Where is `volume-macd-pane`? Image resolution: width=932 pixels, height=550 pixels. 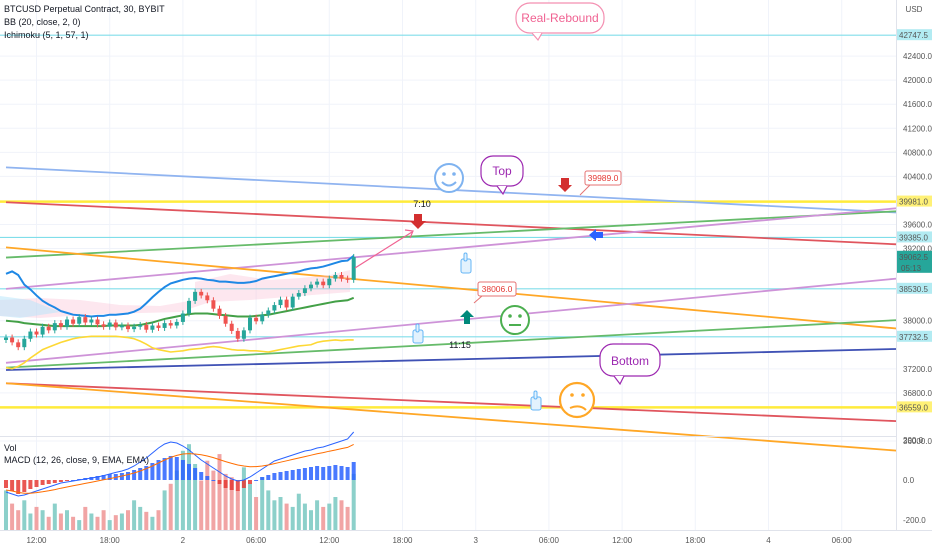
volume-macd-pane is located at coordinates (180, 480).